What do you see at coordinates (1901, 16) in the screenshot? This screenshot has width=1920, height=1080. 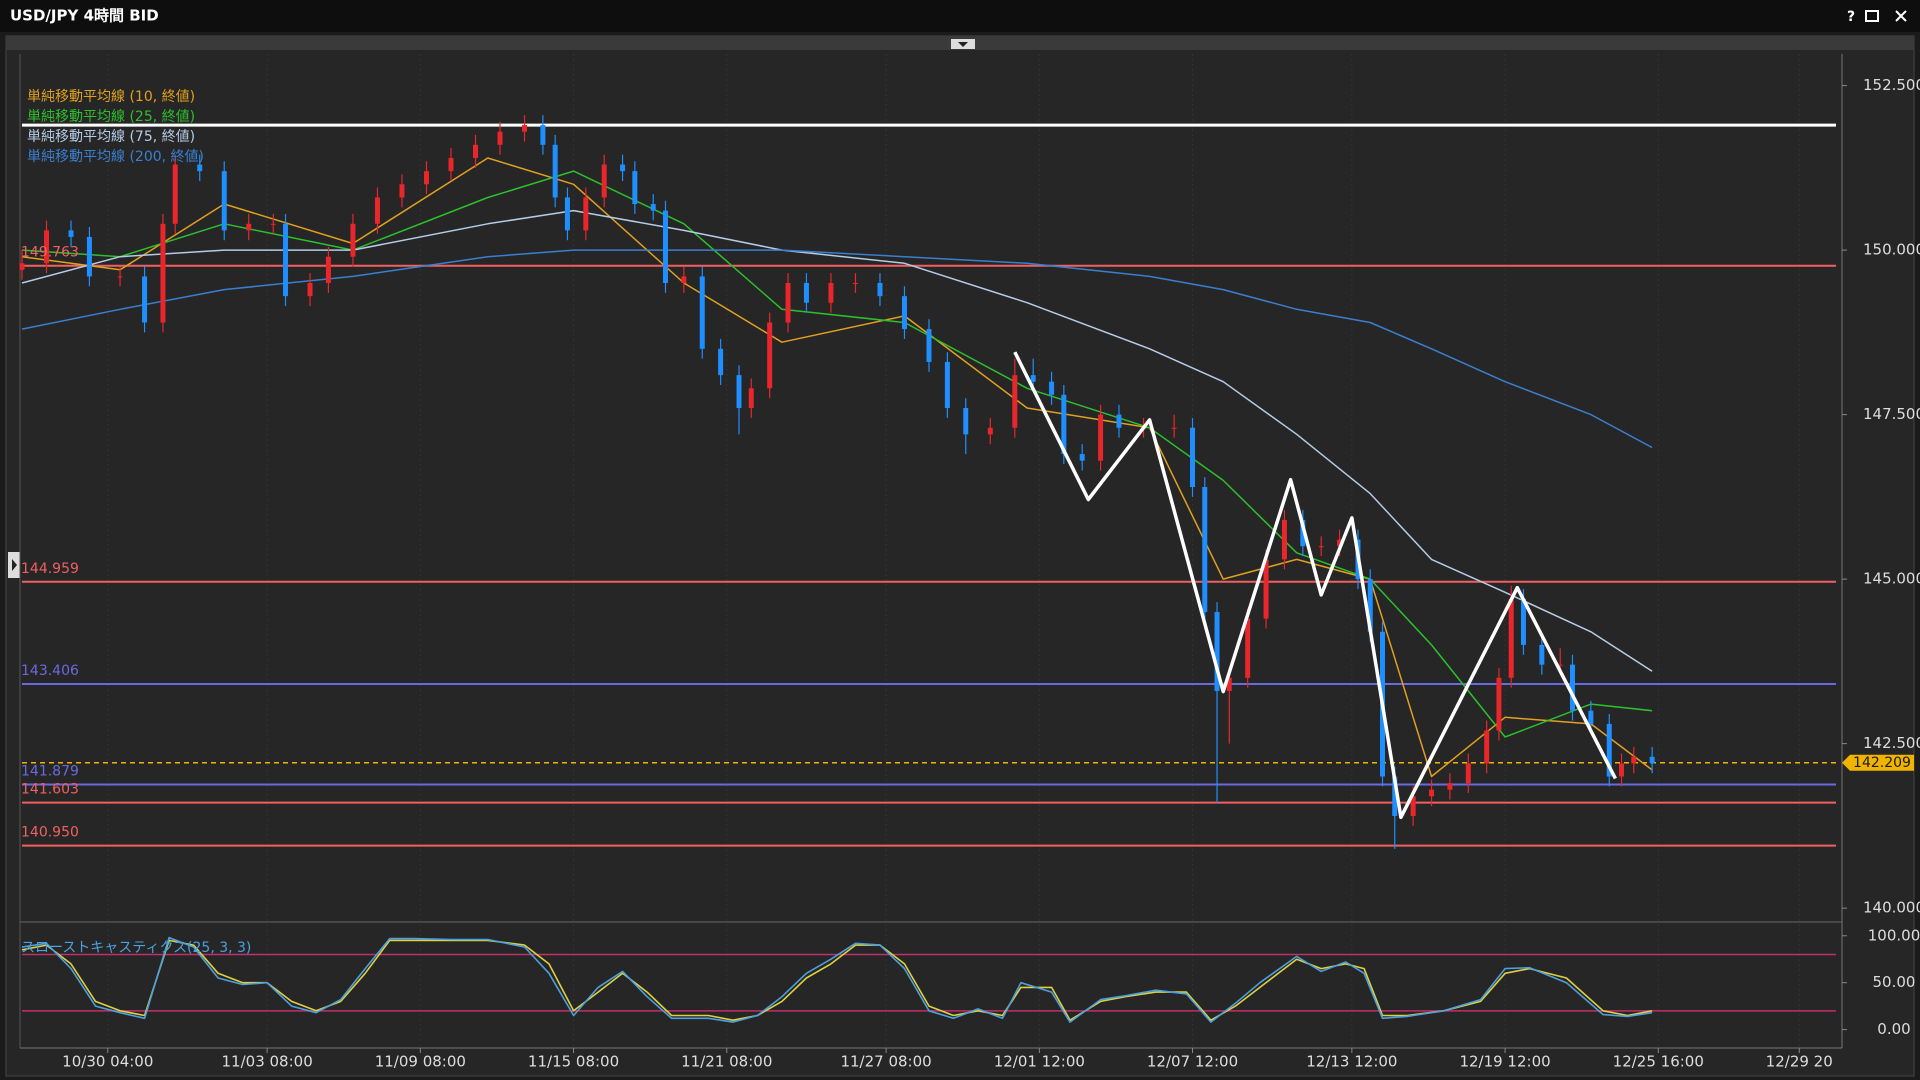 I see `close-button` at bounding box center [1901, 16].